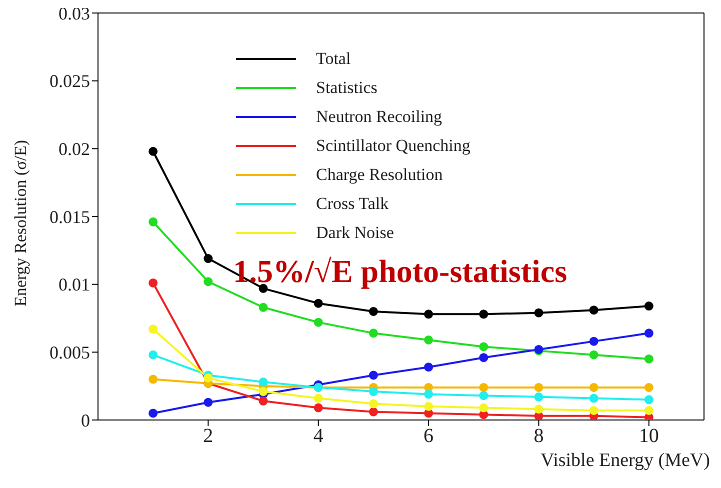 This screenshot has width=721, height=488. Describe the element at coordinates (20, 223) in the screenshot. I see `y-axis-title: Energy Resolution (σ/E)` at that location.